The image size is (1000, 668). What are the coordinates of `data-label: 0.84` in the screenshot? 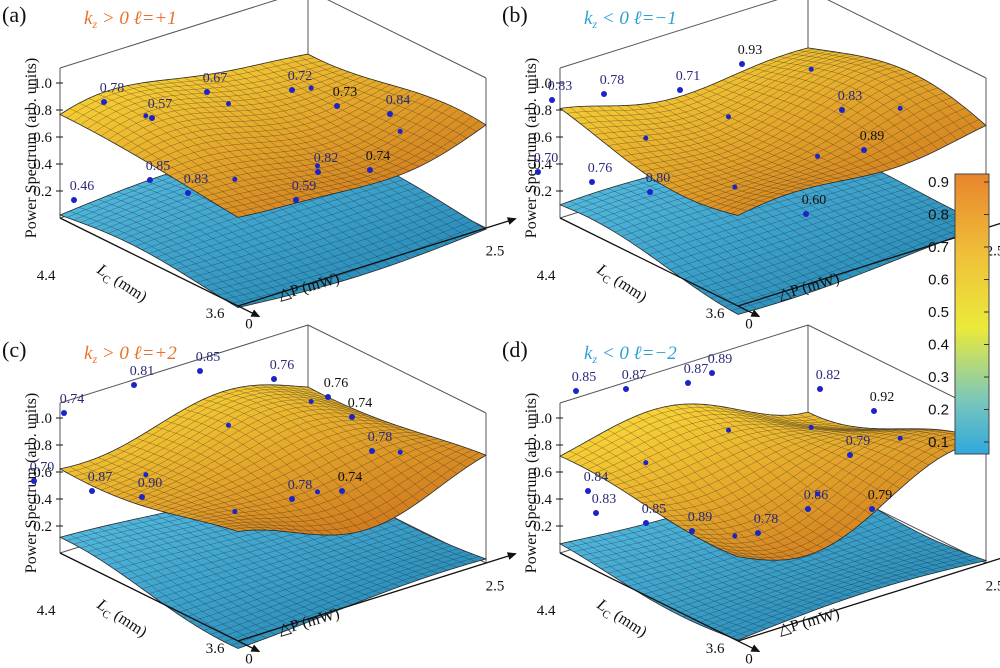 It's located at (596, 477).